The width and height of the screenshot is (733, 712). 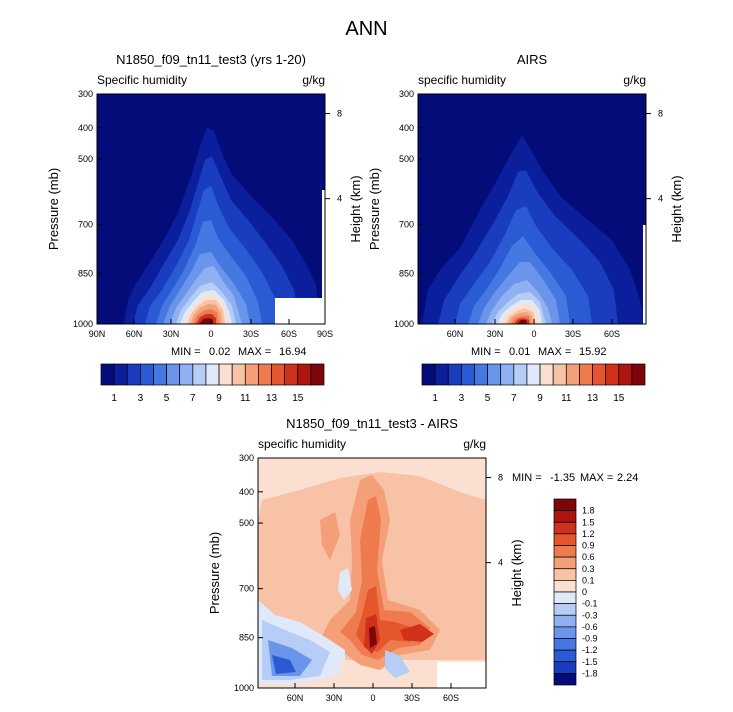 I want to click on colorbar-label: 0, so click(x=584, y=592).